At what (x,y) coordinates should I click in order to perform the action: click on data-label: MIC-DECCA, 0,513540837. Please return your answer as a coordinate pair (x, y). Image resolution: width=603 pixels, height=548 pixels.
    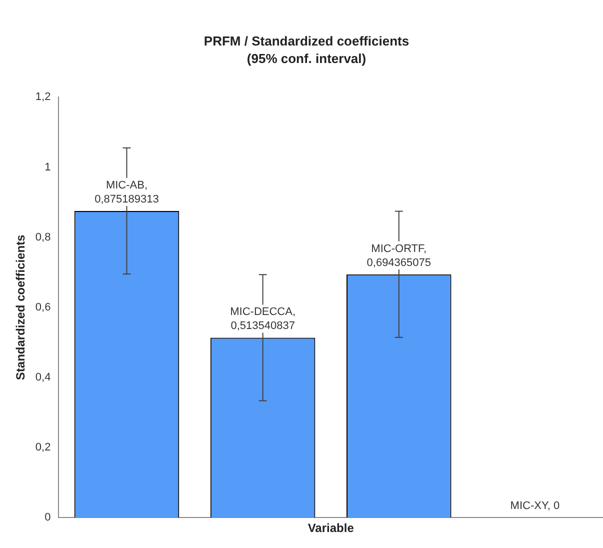
    Looking at the image, I should click on (263, 319).